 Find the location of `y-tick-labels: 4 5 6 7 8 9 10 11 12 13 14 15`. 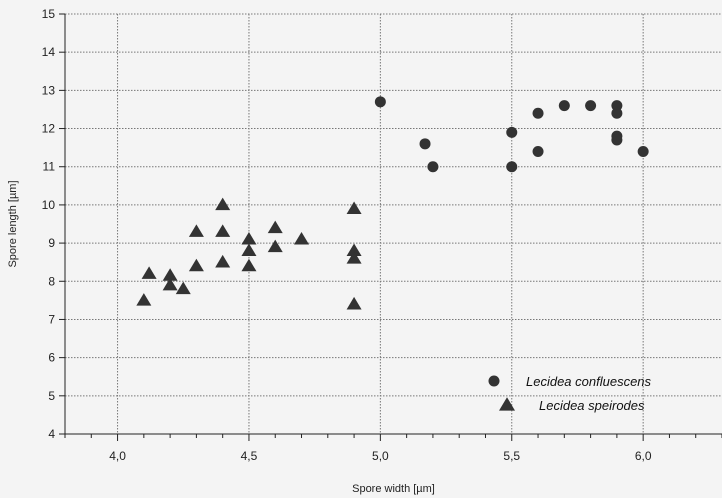

y-tick-labels: 4 5 6 7 8 9 10 11 12 13 14 15 is located at coordinates (49, 224).